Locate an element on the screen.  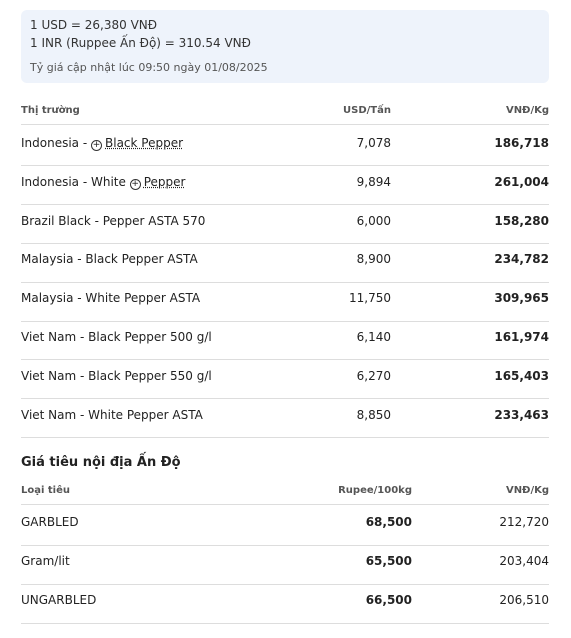
price: 66,500 is located at coordinates (388, 600).